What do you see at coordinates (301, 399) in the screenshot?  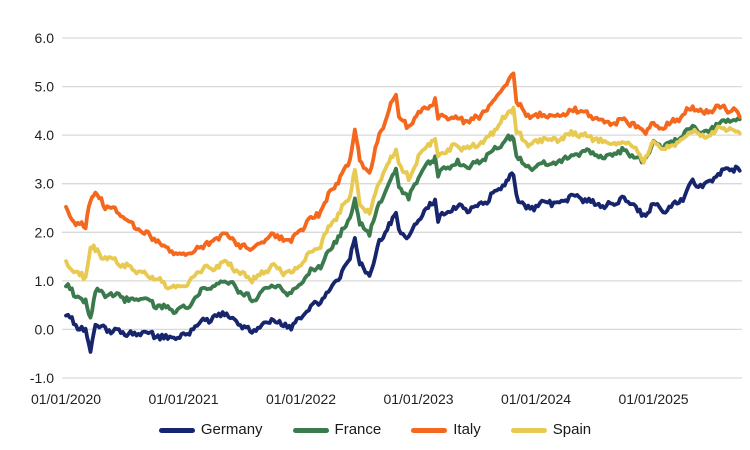 I see `x-tick-label: 01/01/2022` at bounding box center [301, 399].